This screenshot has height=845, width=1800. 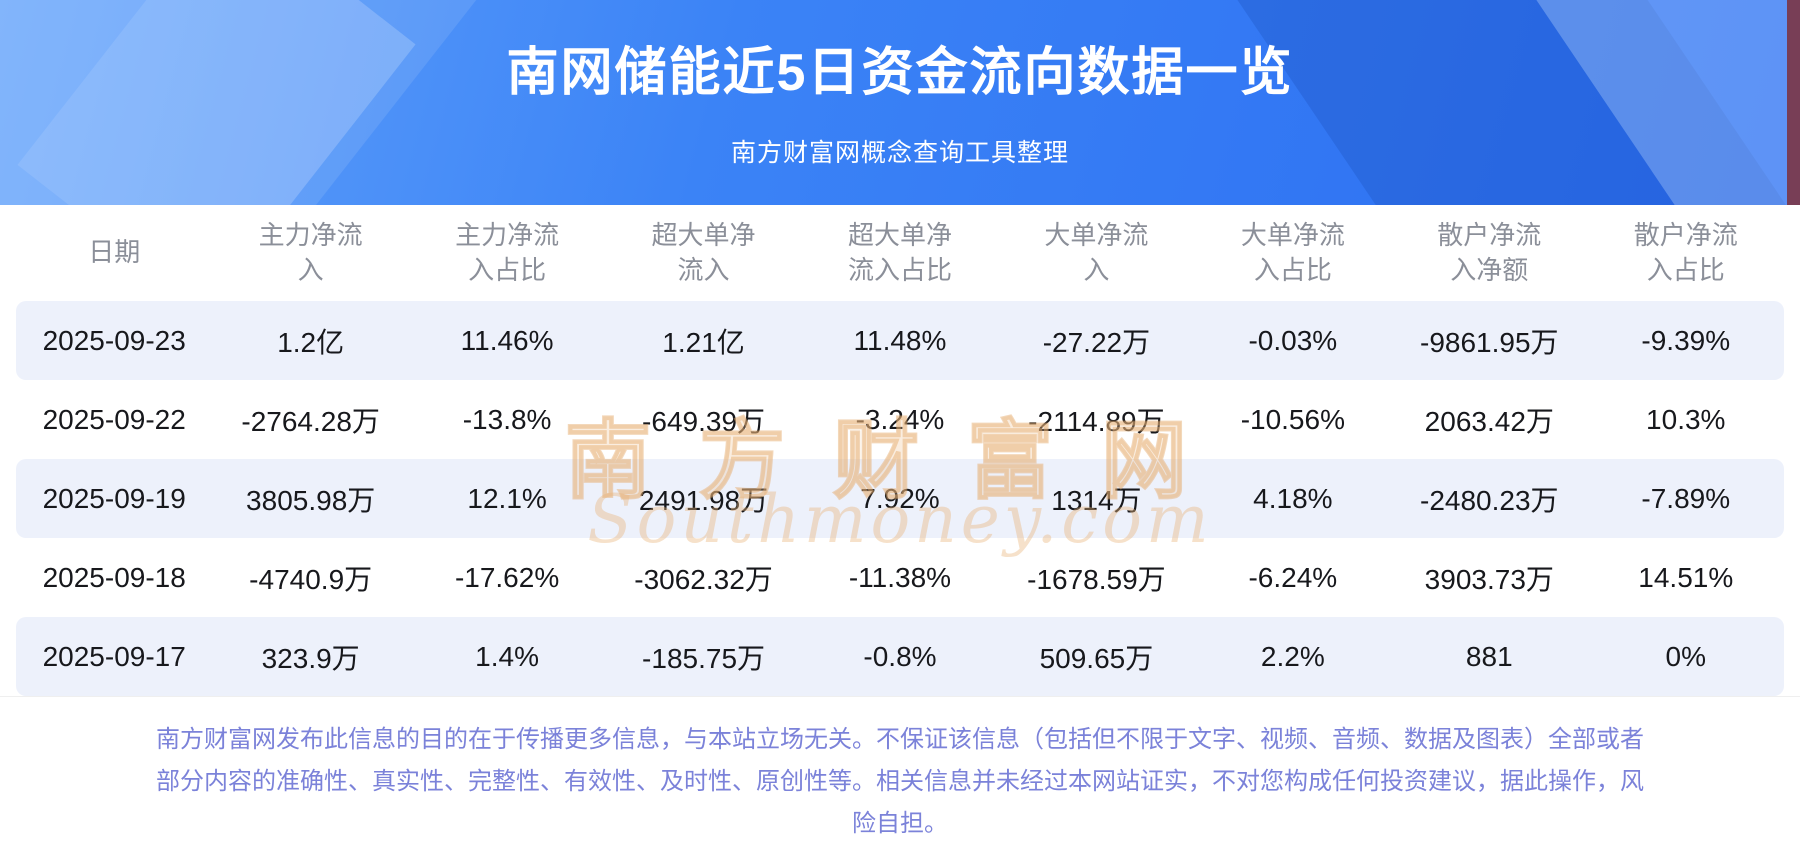 I want to click on table-cell: 1.2亿, so click(x=310, y=340).